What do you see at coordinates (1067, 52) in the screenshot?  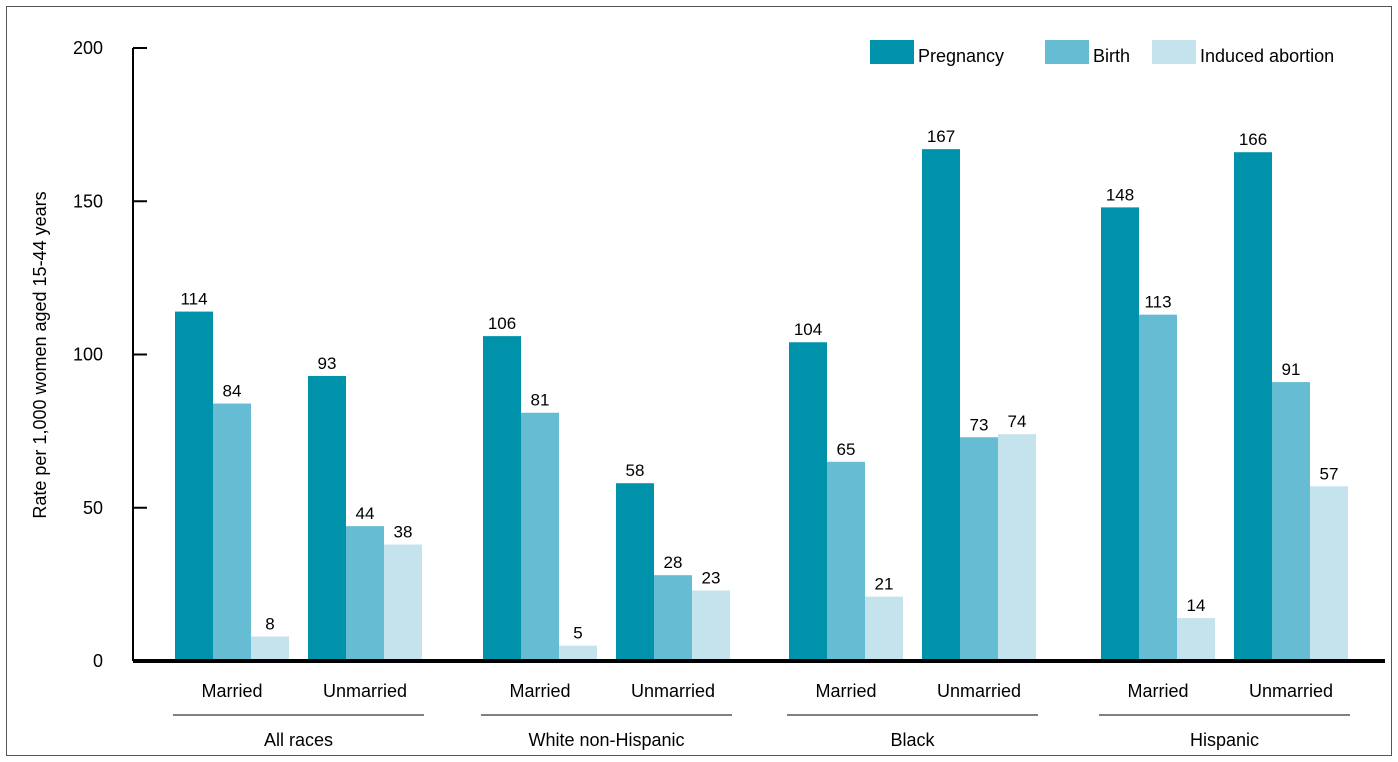 I see `legend-swatch-birth` at bounding box center [1067, 52].